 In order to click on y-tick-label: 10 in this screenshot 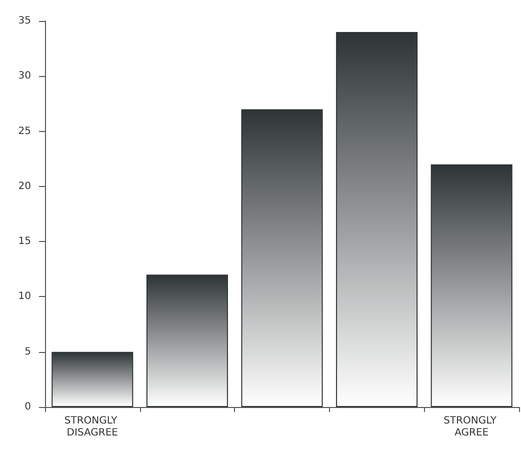, I will do `click(24, 296)`.